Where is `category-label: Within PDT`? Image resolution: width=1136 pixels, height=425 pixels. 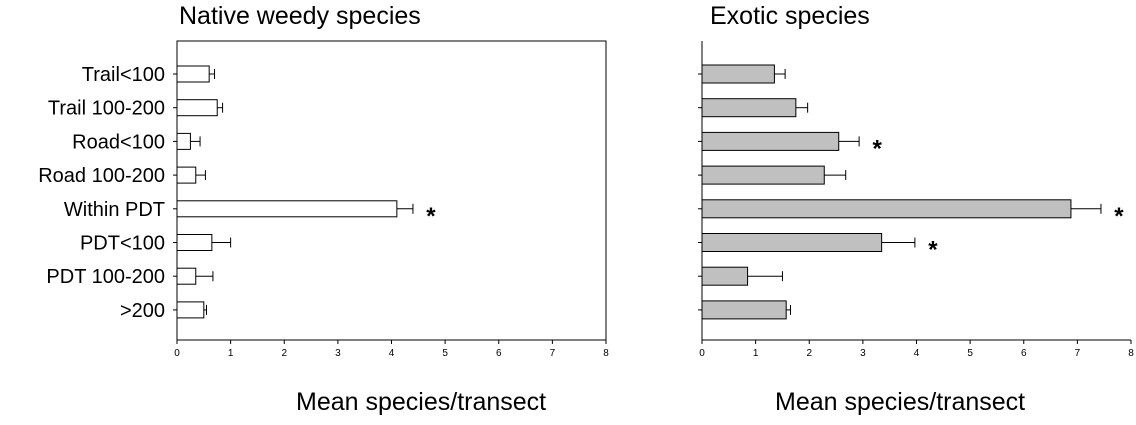
category-label: Within PDT is located at coordinates (114, 210).